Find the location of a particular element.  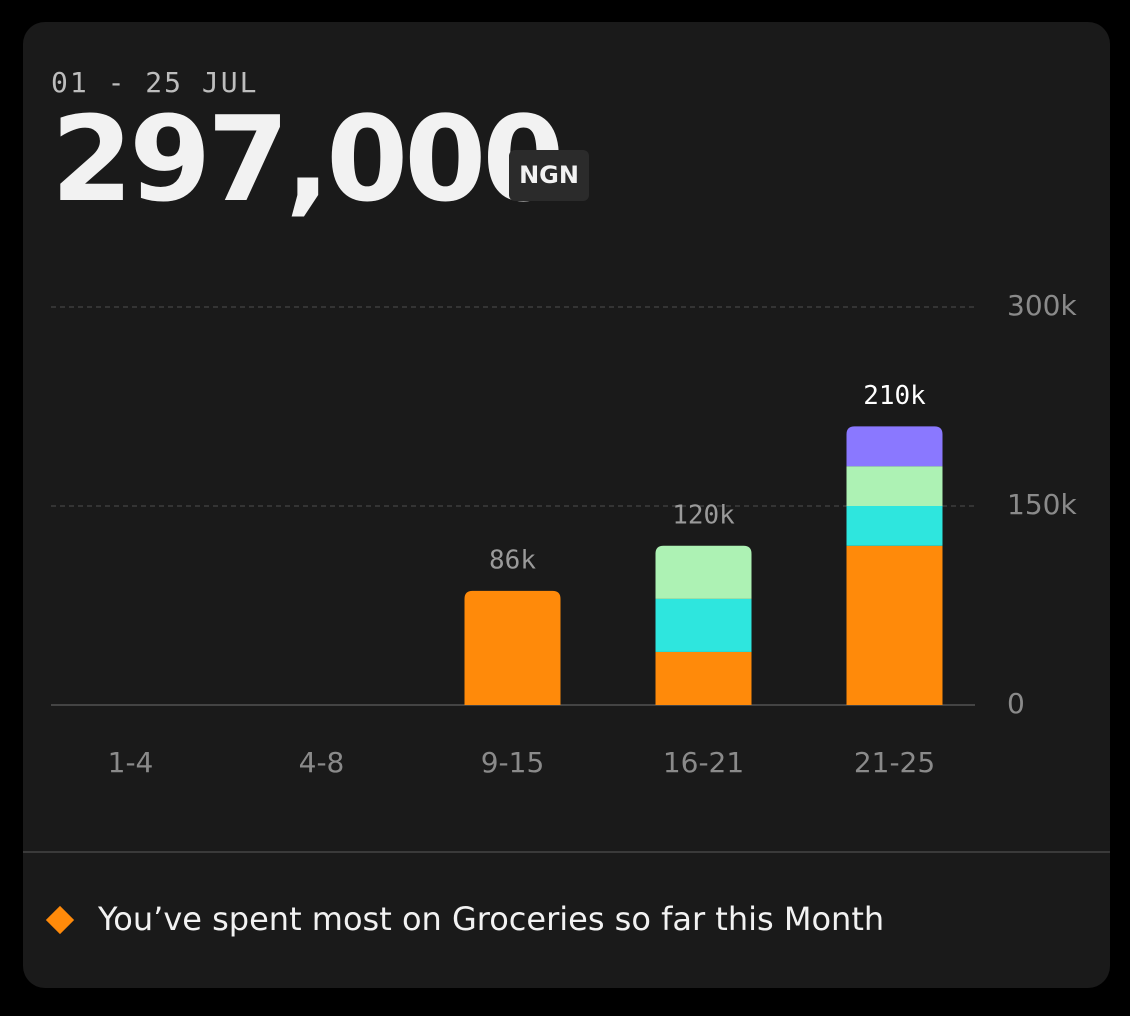

value-label: 120k is located at coordinates (703, 515).